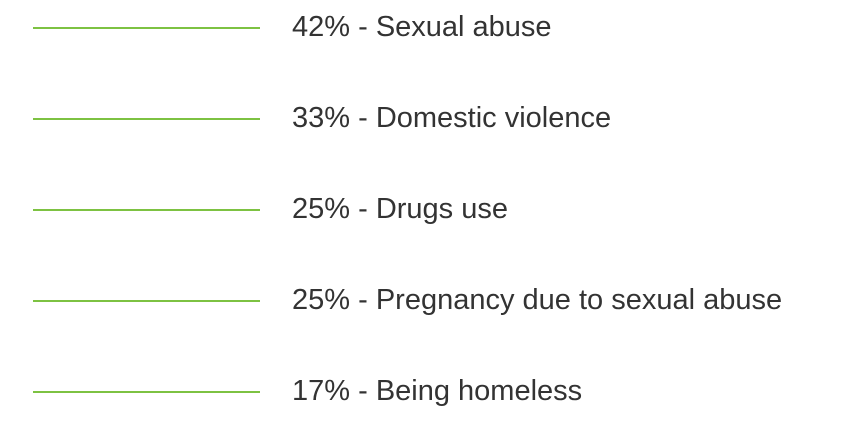  I want to click on list-item: 25% - Drugs use, so click(421, 209).